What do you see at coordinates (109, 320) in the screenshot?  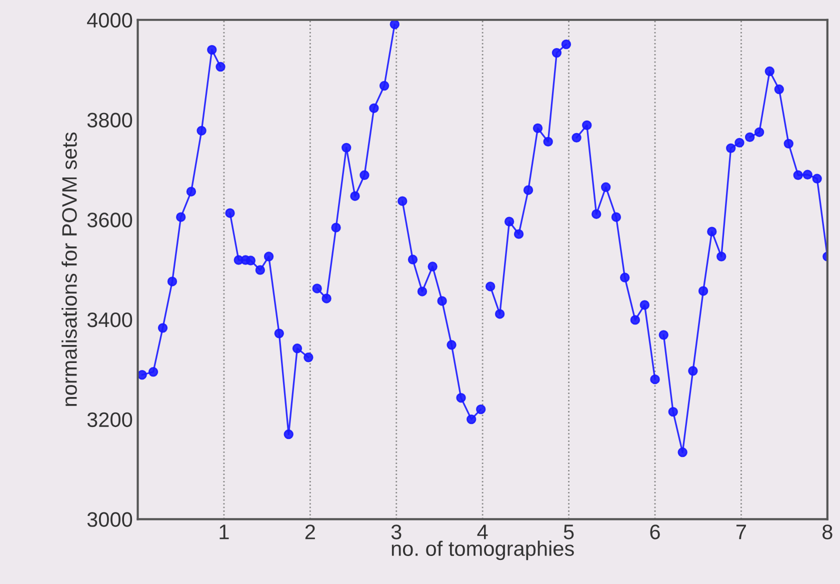 I see `y-tick-label: 3400` at bounding box center [109, 320].